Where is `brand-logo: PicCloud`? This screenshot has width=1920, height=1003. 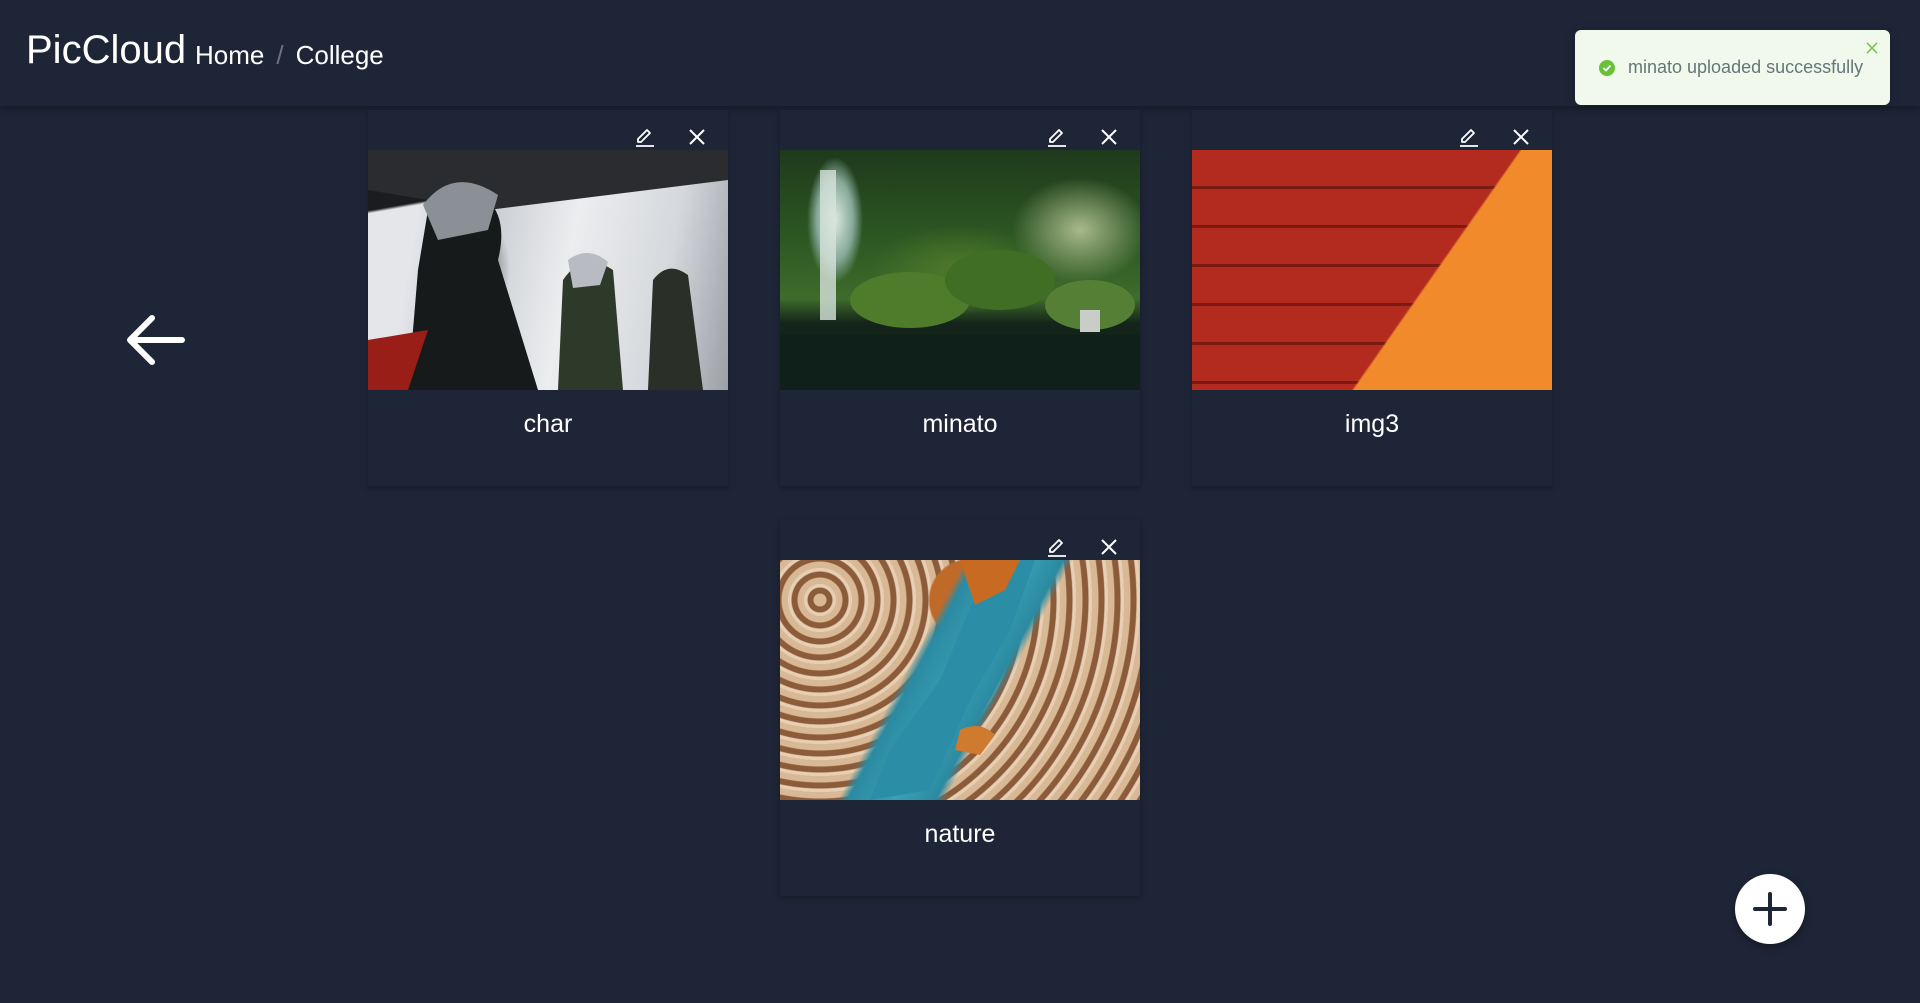
brand-logo: PicCloud is located at coordinates (106, 50).